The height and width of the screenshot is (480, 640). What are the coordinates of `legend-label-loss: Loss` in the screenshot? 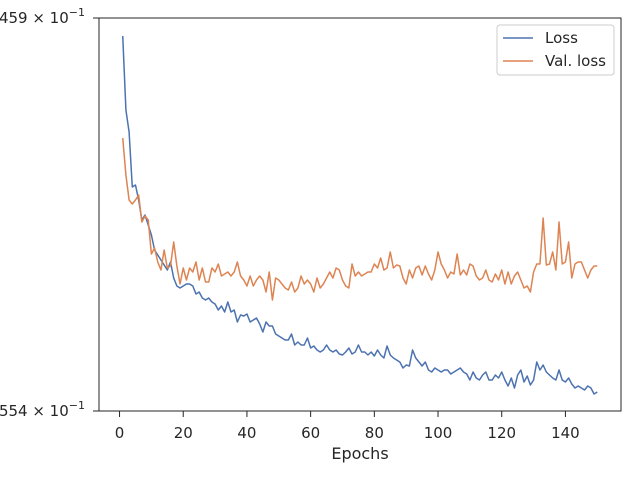 It's located at (561, 38).